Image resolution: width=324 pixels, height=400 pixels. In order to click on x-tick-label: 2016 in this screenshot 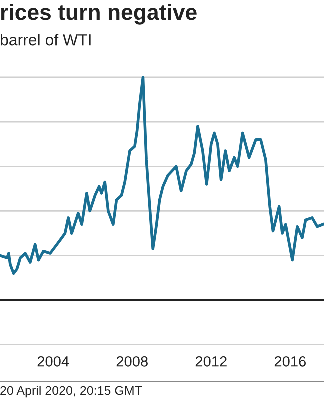, I will do `click(290, 361)`.